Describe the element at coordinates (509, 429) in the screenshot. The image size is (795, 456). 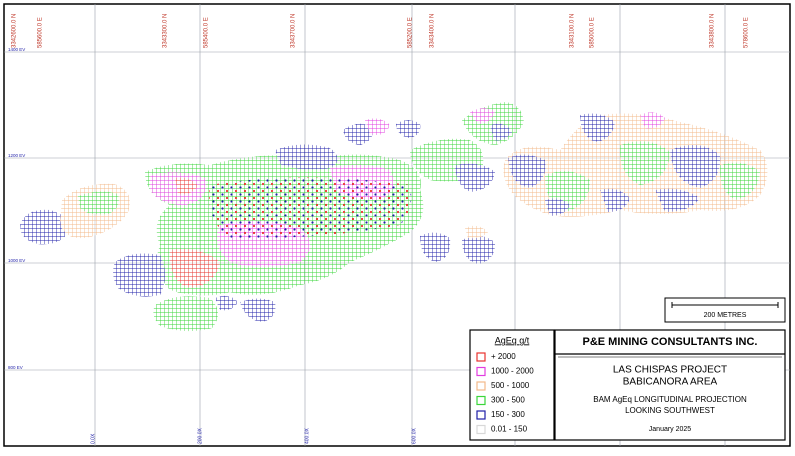
I see `legend-label: 0.01 - 150` at that location.